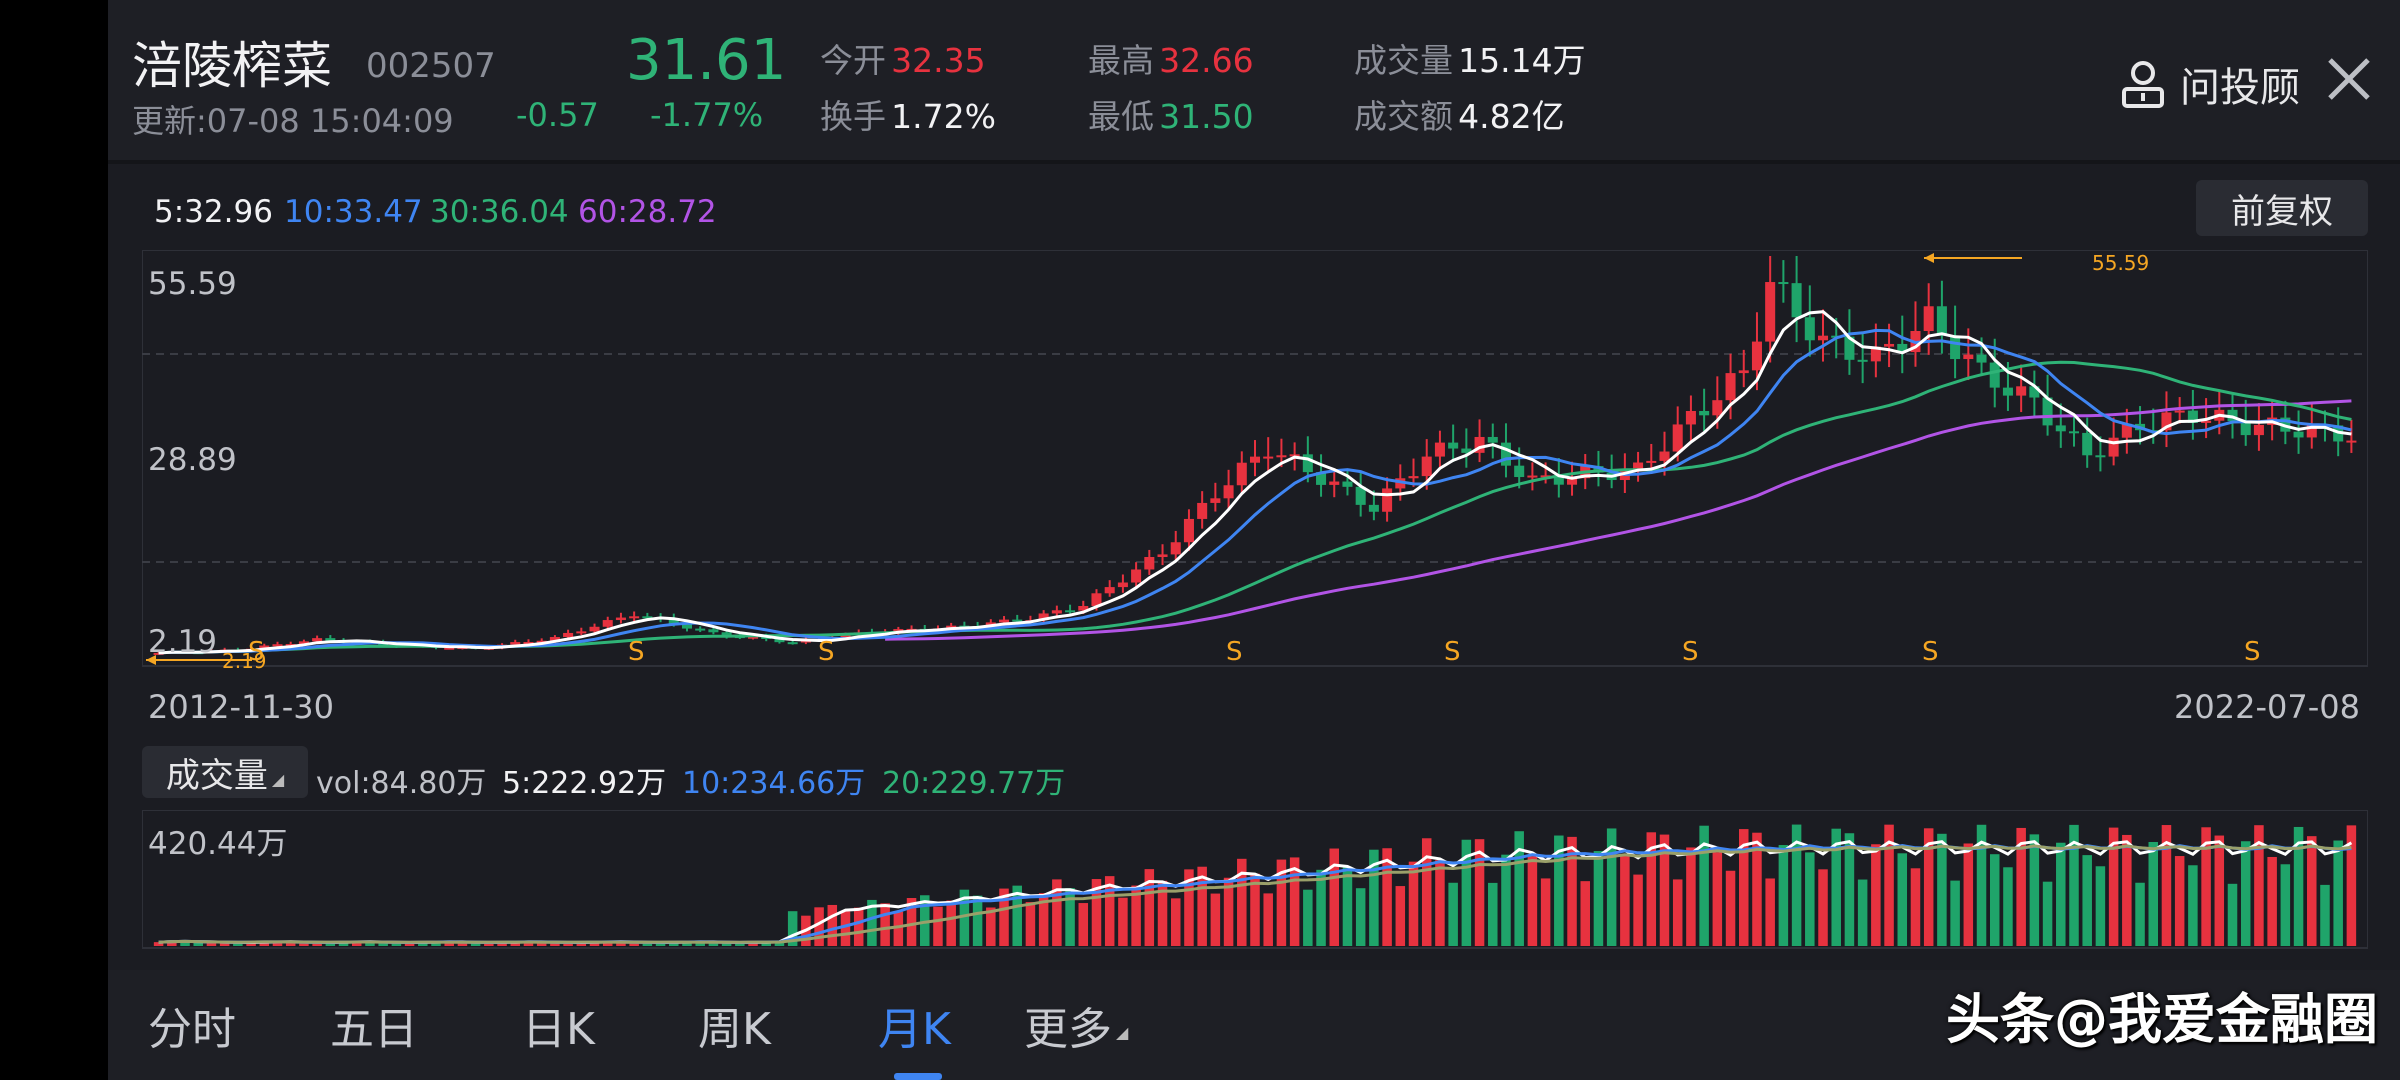 This screenshot has width=2400, height=1080. I want to click on y-axis-bottom: 2.19, so click(183, 642).